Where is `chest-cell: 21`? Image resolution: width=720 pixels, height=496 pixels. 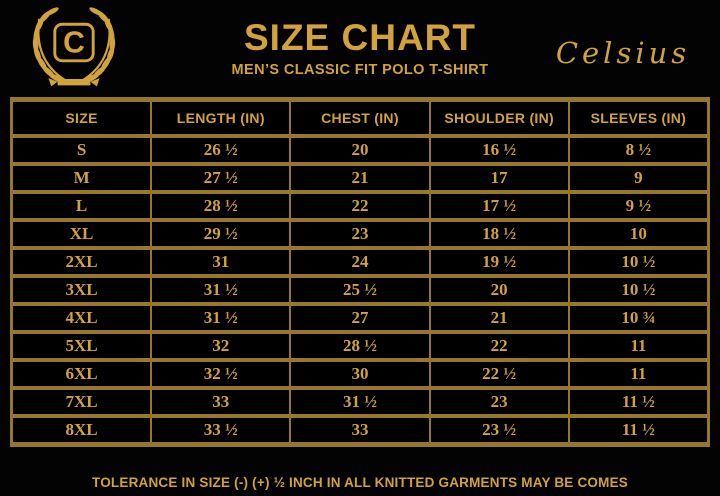 chest-cell: 21 is located at coordinates (360, 178).